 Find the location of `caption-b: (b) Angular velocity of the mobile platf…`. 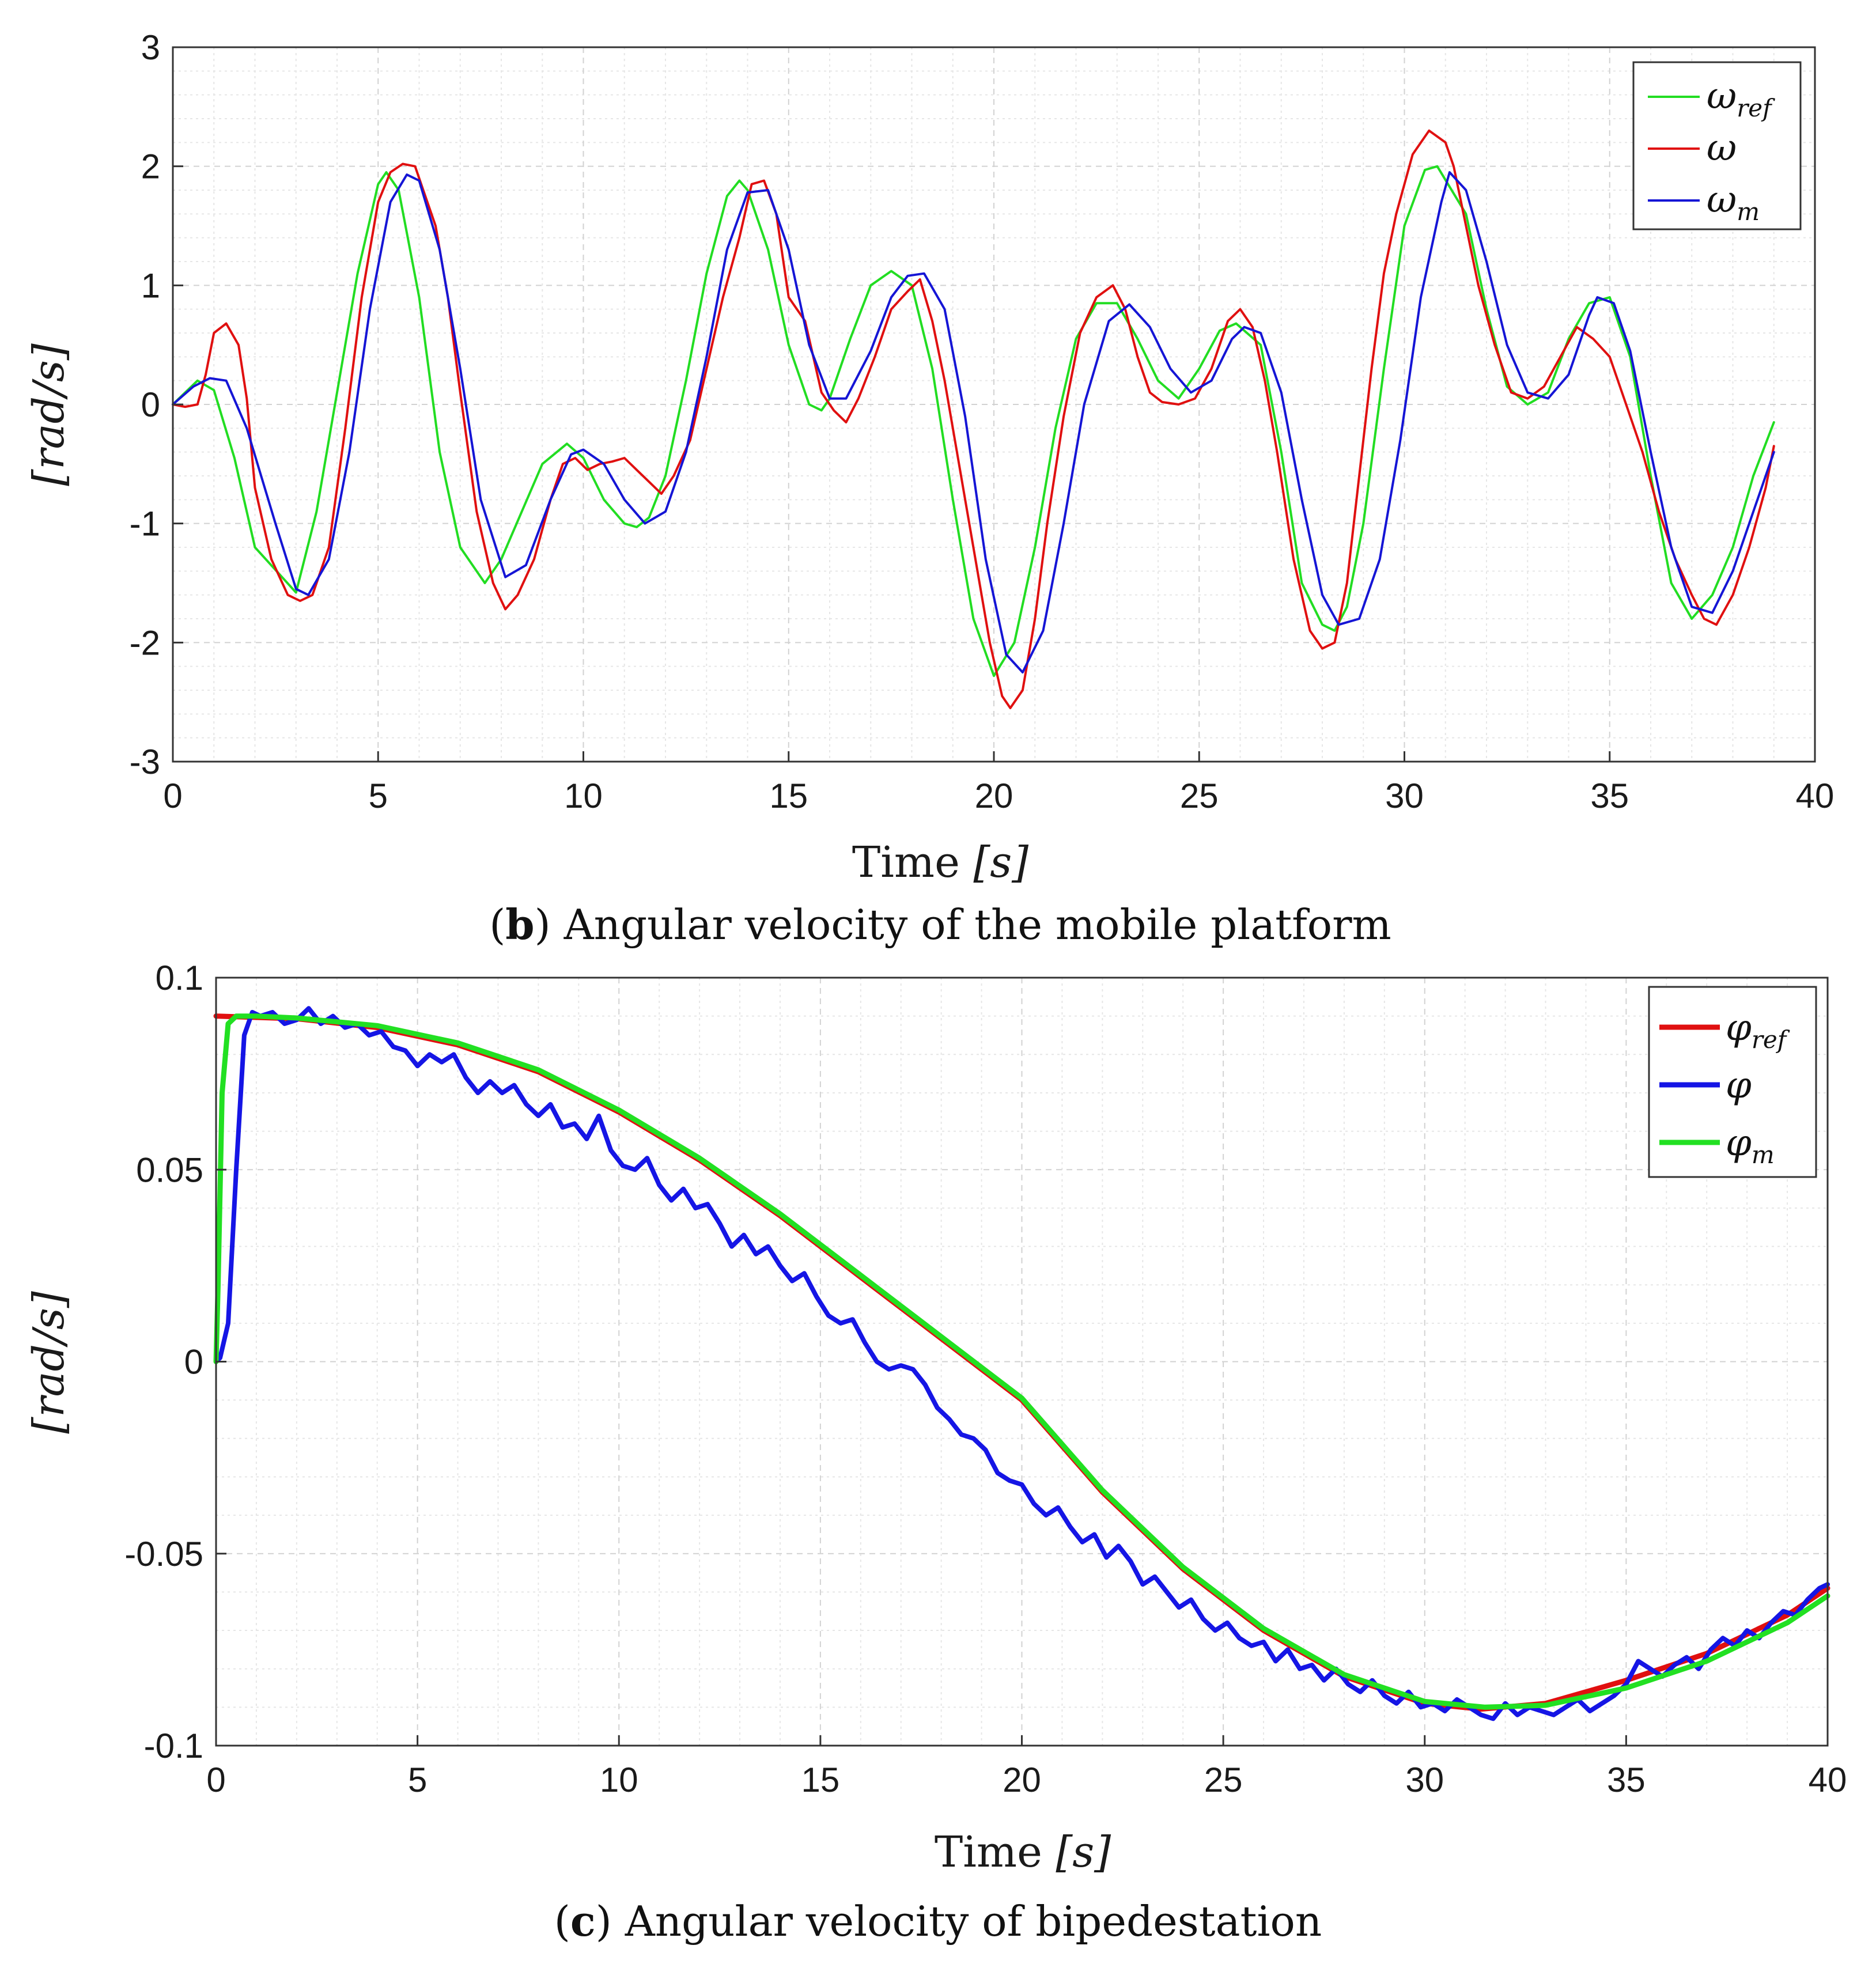

caption-b: (b) Angular velocity of the mobile platf… is located at coordinates (940, 924).